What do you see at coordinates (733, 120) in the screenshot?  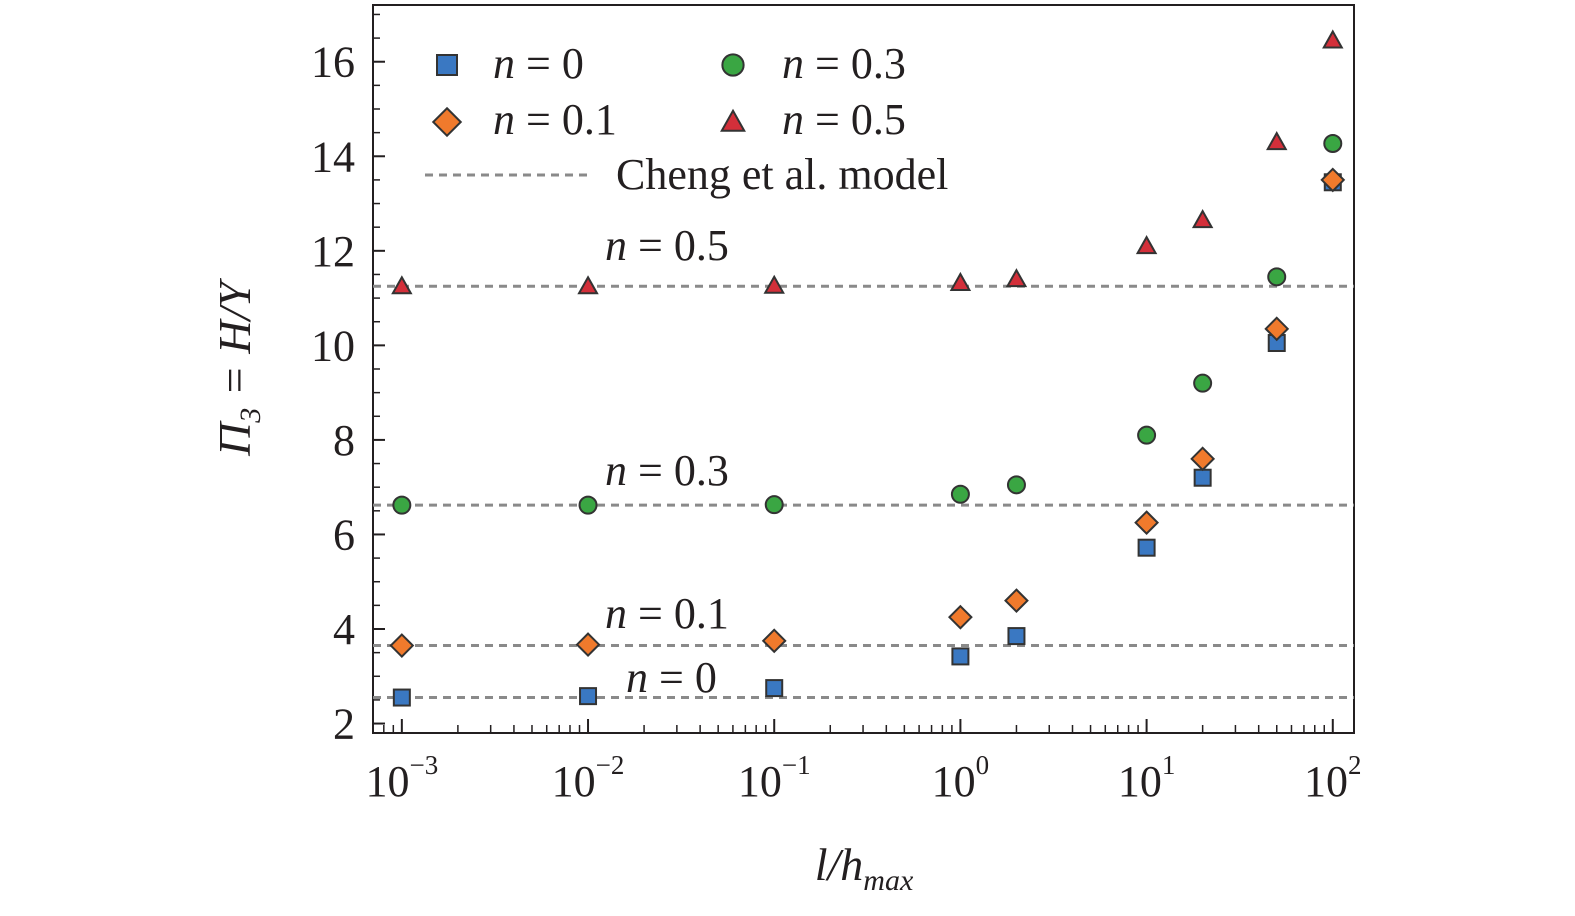 I see `legend-marker-triangle` at bounding box center [733, 120].